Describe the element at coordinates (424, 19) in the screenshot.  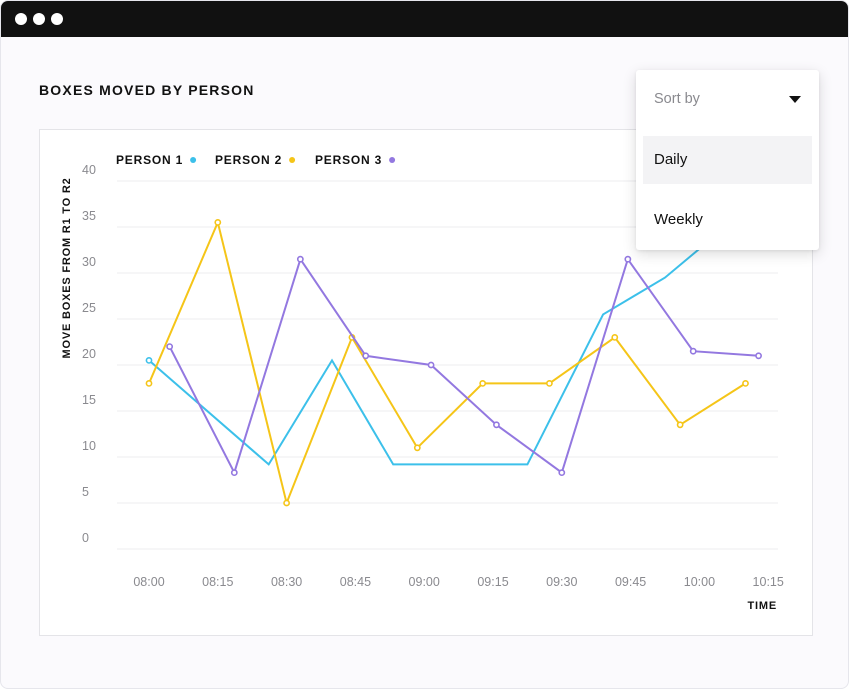
I see `title-bar` at that location.